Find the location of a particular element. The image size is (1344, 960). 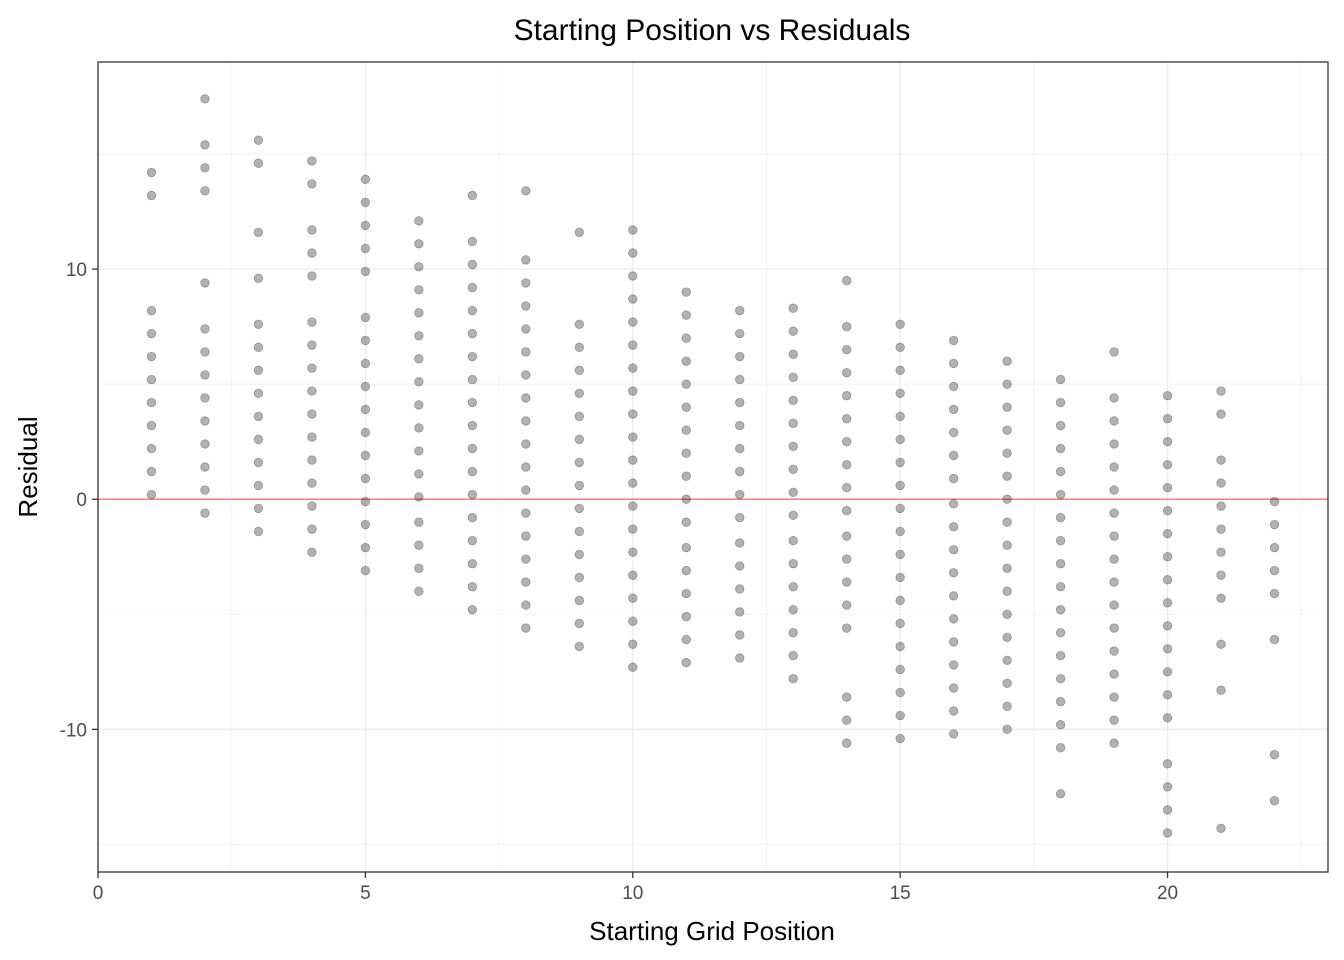

x-axis-ticks: 0 5 10 15 20 is located at coordinates (635, 888).